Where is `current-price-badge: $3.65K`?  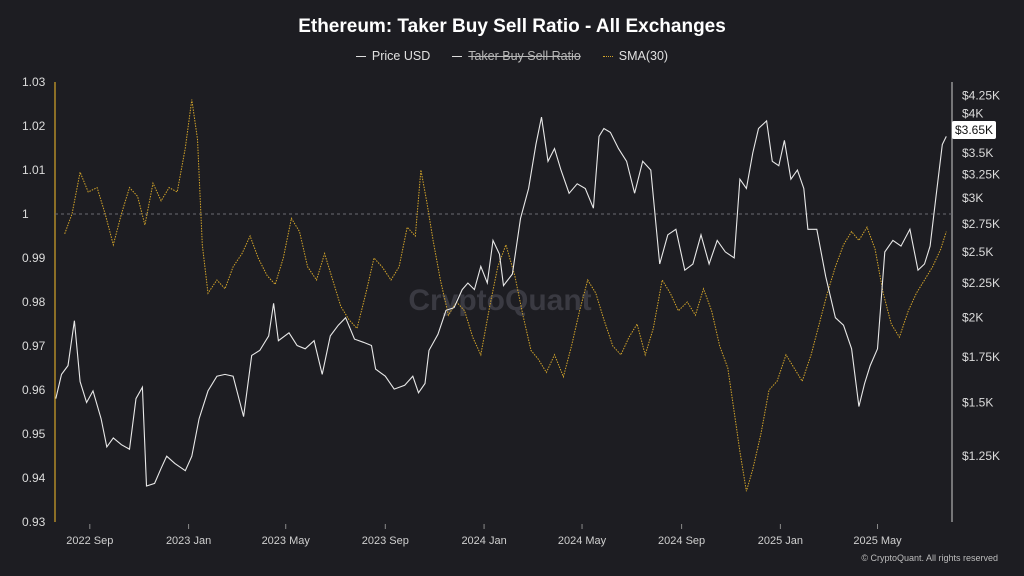
current-price-badge: $3.65K is located at coordinates (974, 130).